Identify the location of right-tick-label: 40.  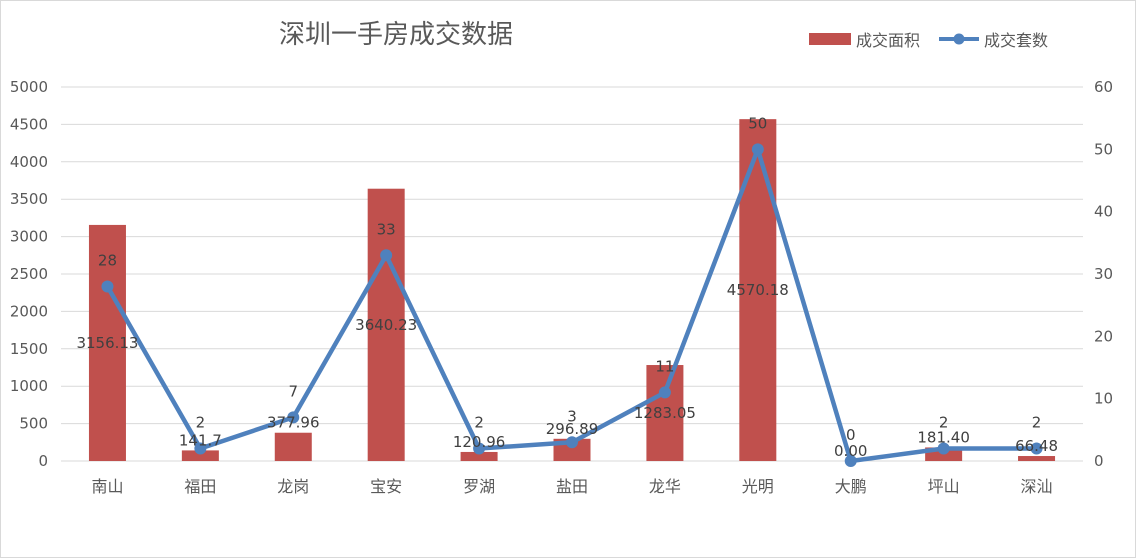
(1103, 212).